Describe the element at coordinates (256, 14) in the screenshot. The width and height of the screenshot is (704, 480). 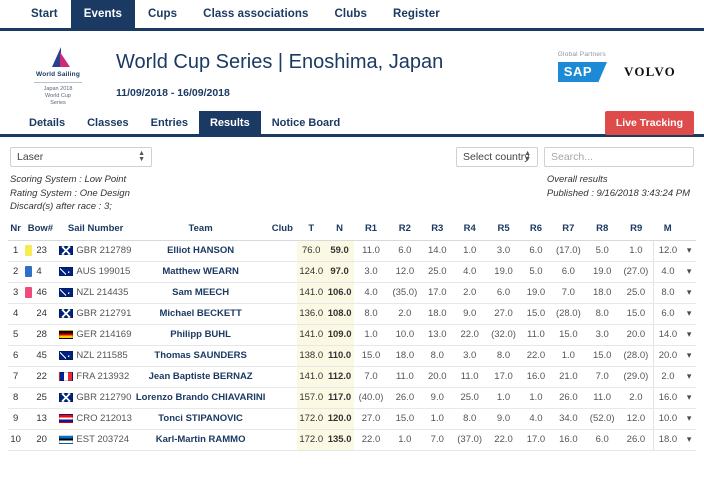
I see `nav-item-class-associations: Class associations` at that location.